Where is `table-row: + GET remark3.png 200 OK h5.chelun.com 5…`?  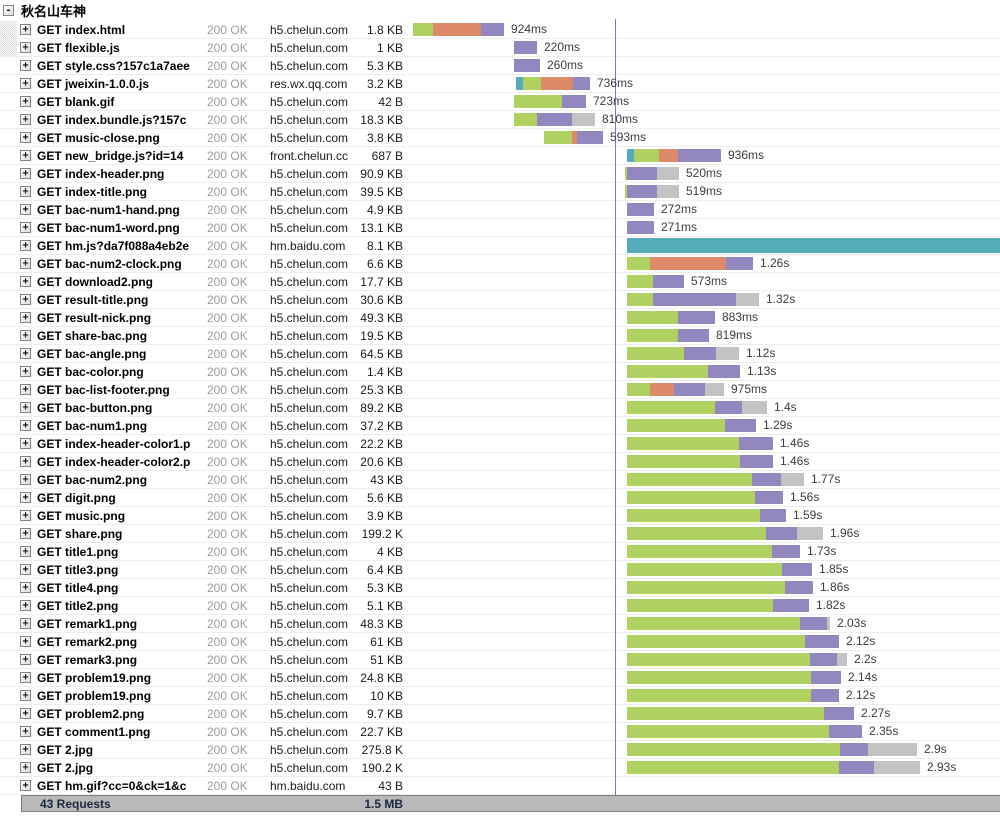 table-row: + GET remark3.png 200 OK h5.chelun.com 5… is located at coordinates (500, 660).